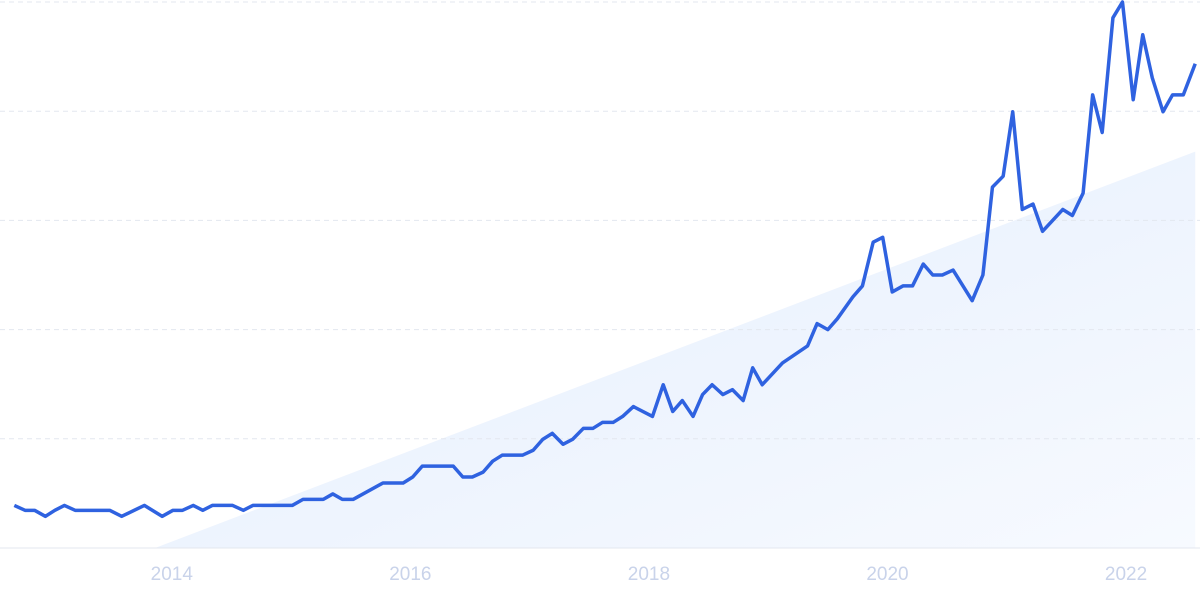 This screenshot has height=605, width=1200. Describe the element at coordinates (649, 574) in the screenshot. I see `x-tick-label: 2018` at that location.